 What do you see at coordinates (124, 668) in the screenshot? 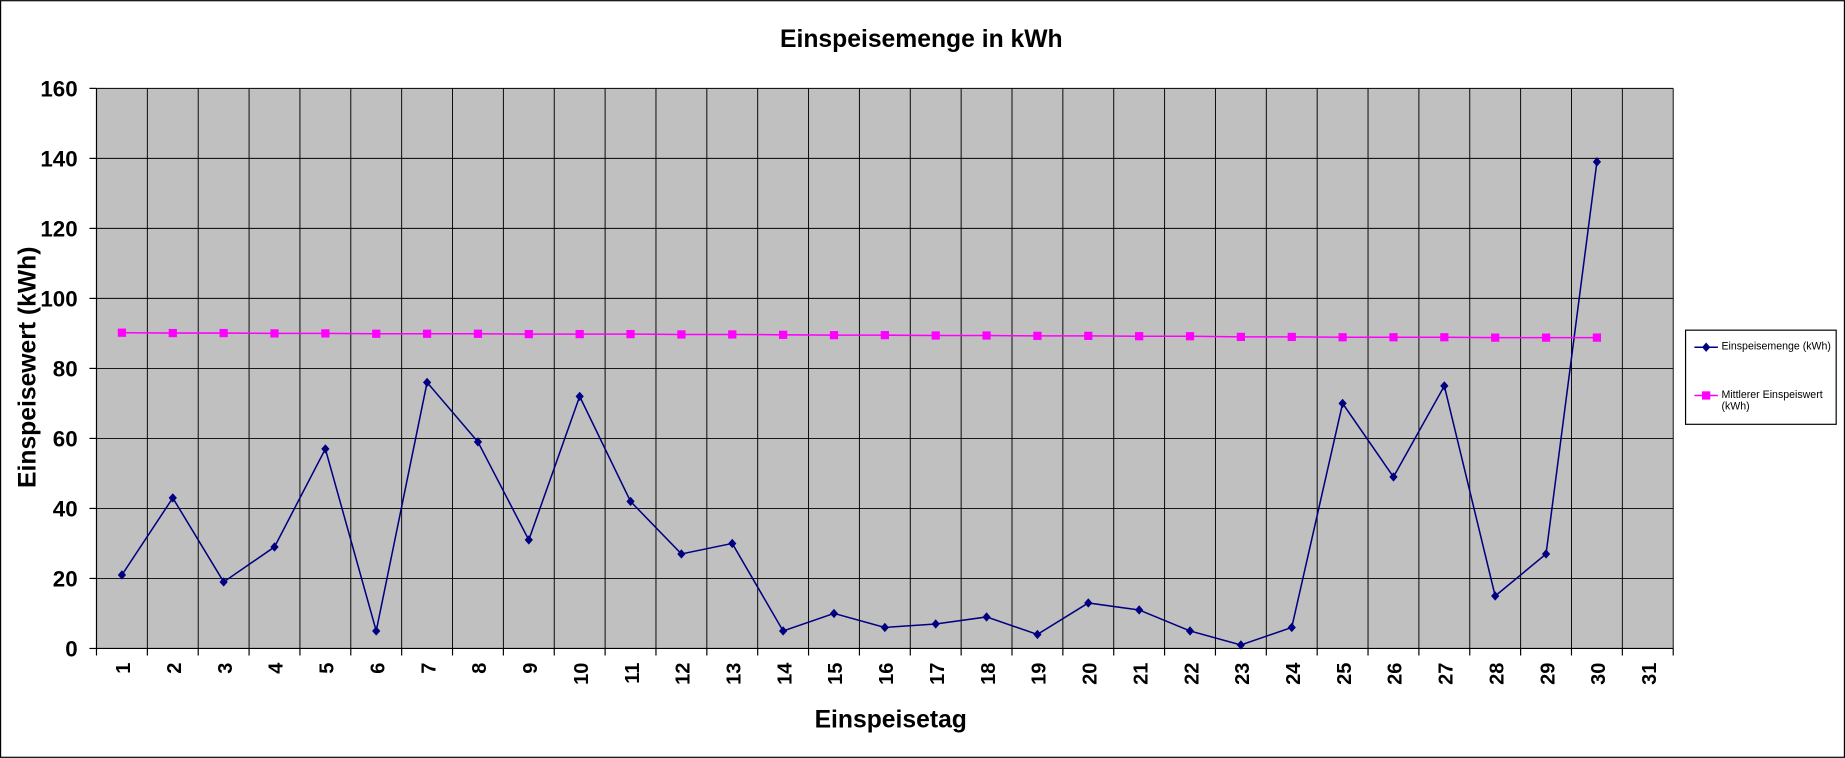
I see `x-tick-label: 1` at bounding box center [124, 668].